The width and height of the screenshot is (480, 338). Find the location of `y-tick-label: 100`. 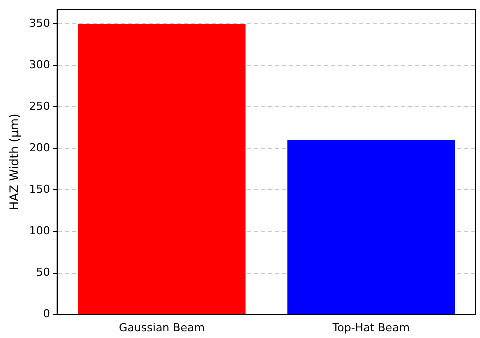

y-tick-label: 100 is located at coordinates (39, 231).